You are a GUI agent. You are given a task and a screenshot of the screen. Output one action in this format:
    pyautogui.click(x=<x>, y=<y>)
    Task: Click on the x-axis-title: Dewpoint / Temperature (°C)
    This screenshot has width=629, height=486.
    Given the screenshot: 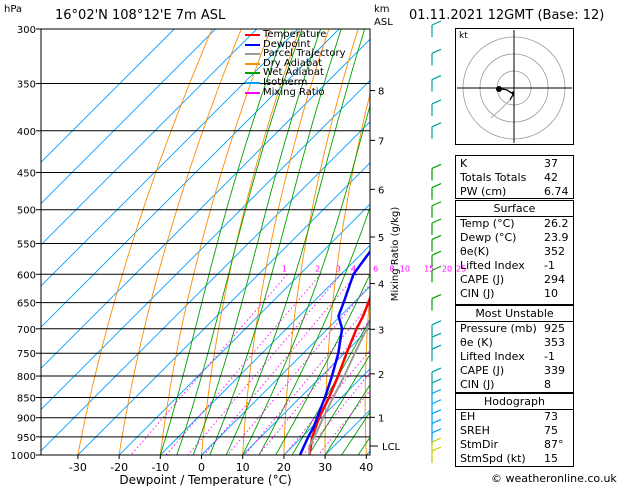 What is the action you would take?
    pyautogui.click(x=205, y=479)
    